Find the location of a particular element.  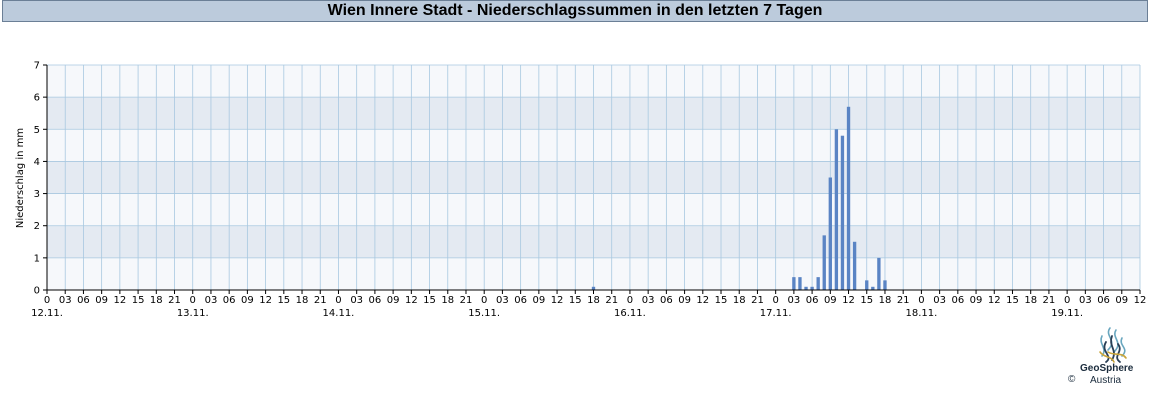

y-tick-label: 0 is located at coordinates (37, 291).